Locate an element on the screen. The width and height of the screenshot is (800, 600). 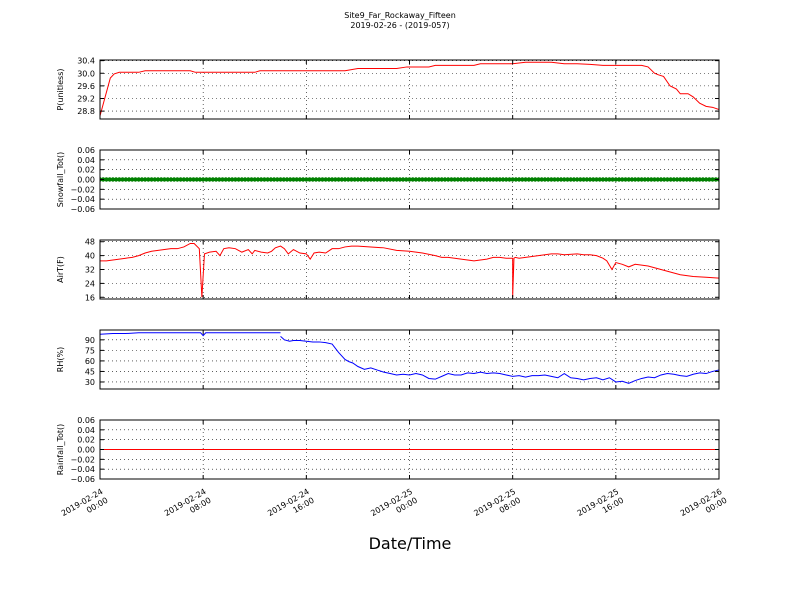
y-tick-label: 30 is located at coordinates (90, 382).